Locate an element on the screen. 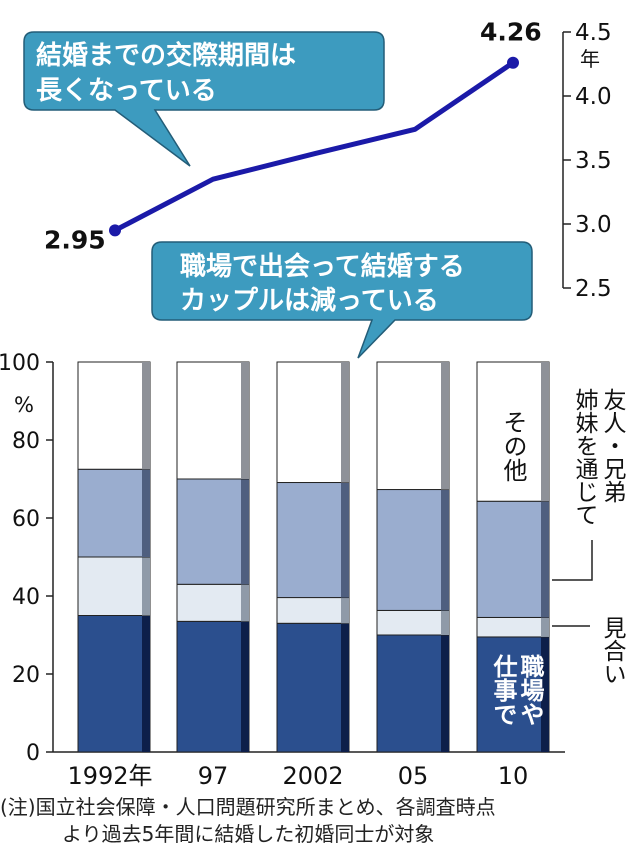 The image size is (630, 856). bar-x-tick-label: 05 is located at coordinates (413, 776).